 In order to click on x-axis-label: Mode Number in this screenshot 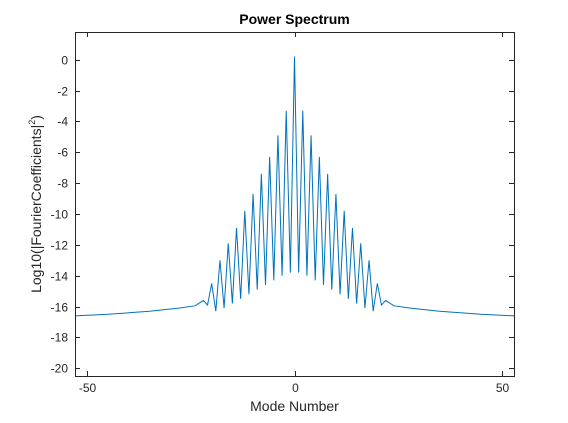, I will do `click(294, 406)`.